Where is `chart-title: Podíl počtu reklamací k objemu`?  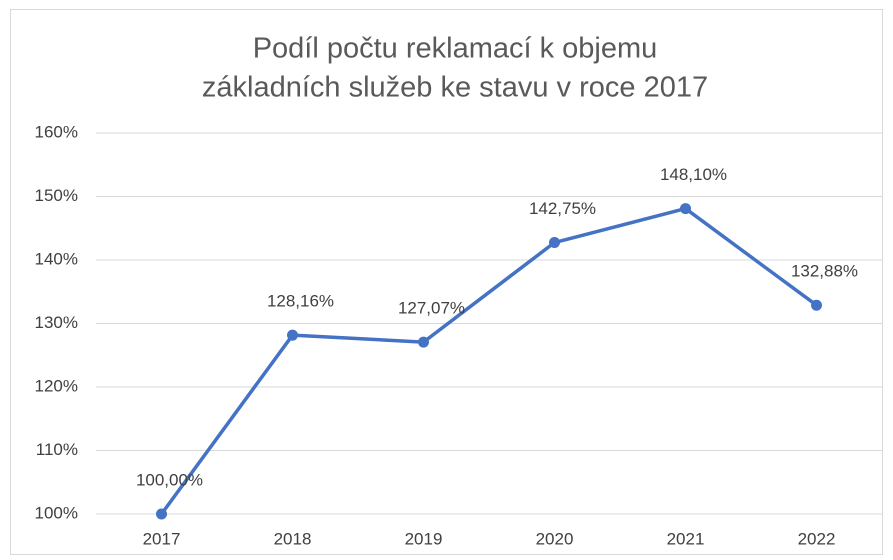
chart-title: Podíl počtu reklamací k objemu is located at coordinates (455, 49).